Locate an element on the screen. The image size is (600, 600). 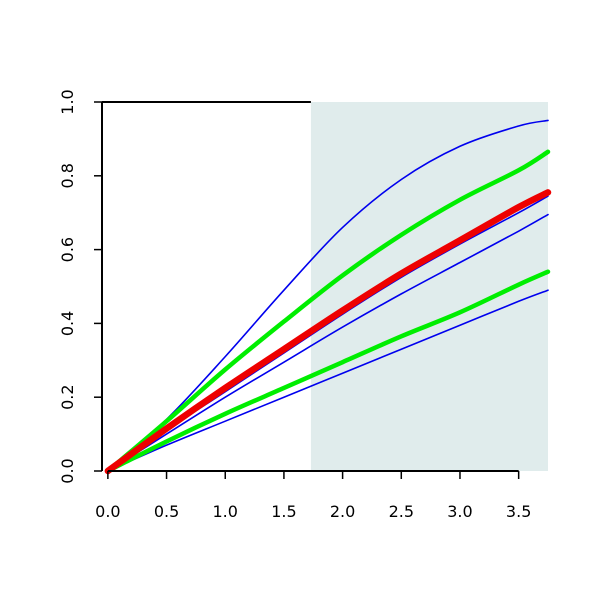
x-tick-label: 1.0 is located at coordinates (225, 511).